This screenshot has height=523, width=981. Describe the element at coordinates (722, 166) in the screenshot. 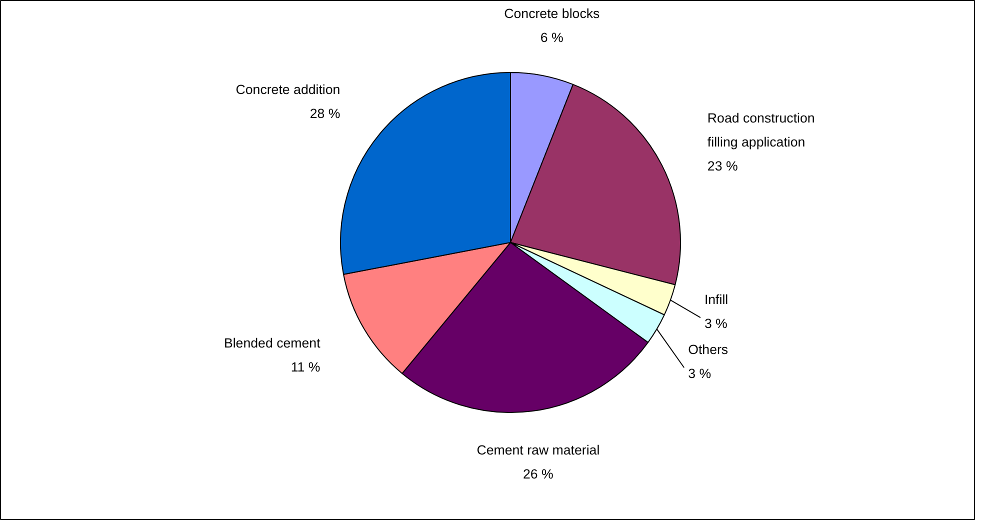

I see `data-label: 23 %` at that location.